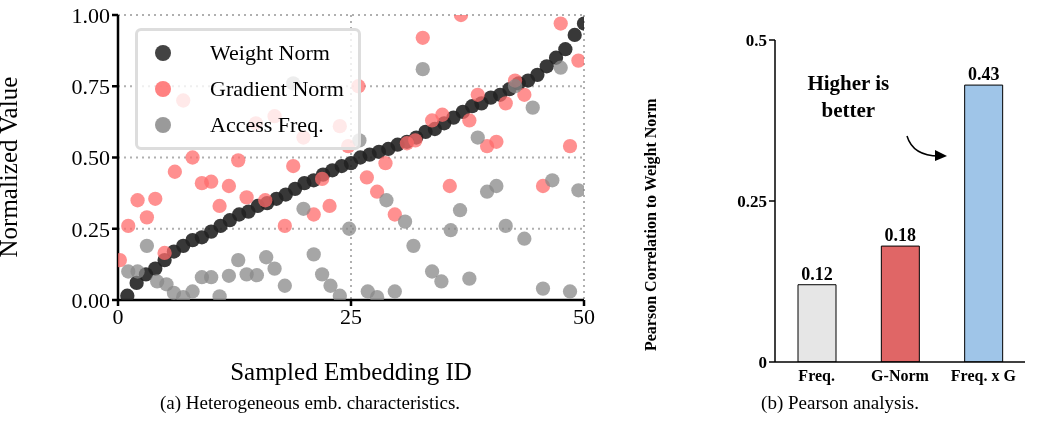 The width and height of the screenshot is (1040, 448). What do you see at coordinates (840, 403) in the screenshot?
I see `text: (b) Pearson analysis.` at bounding box center [840, 403].